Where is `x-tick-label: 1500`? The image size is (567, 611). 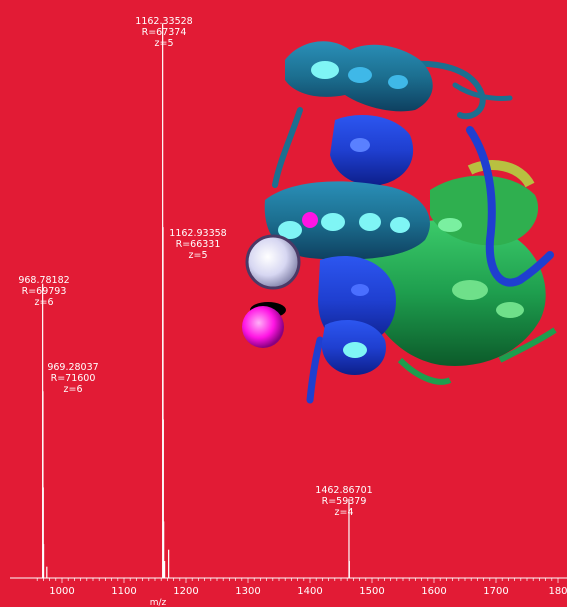 x-tick-label: 1500 is located at coordinates (371, 591).